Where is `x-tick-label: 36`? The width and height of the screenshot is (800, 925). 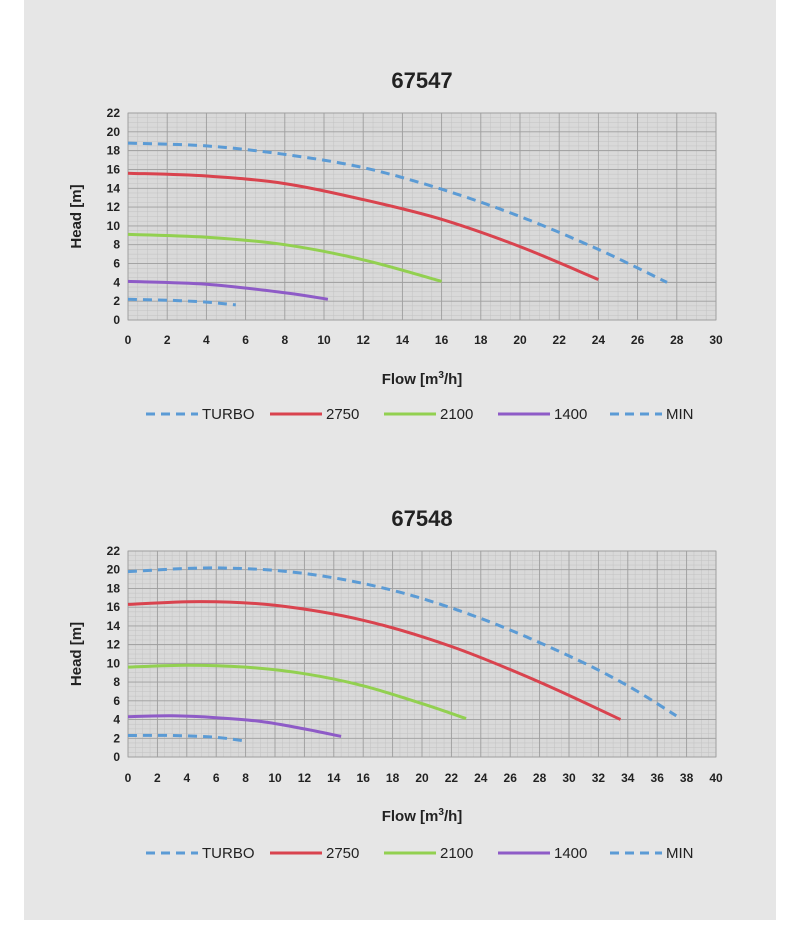 x-tick-label: 36 is located at coordinates (658, 778).